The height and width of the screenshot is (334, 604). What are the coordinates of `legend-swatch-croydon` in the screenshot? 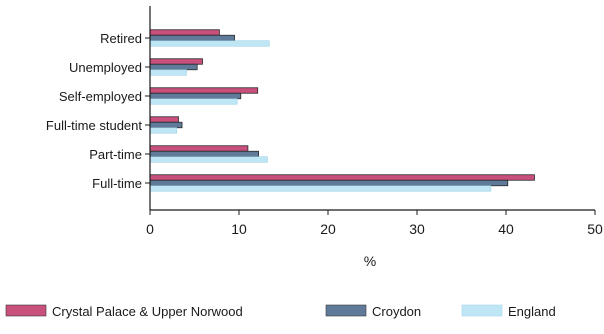 It's located at (346, 310).